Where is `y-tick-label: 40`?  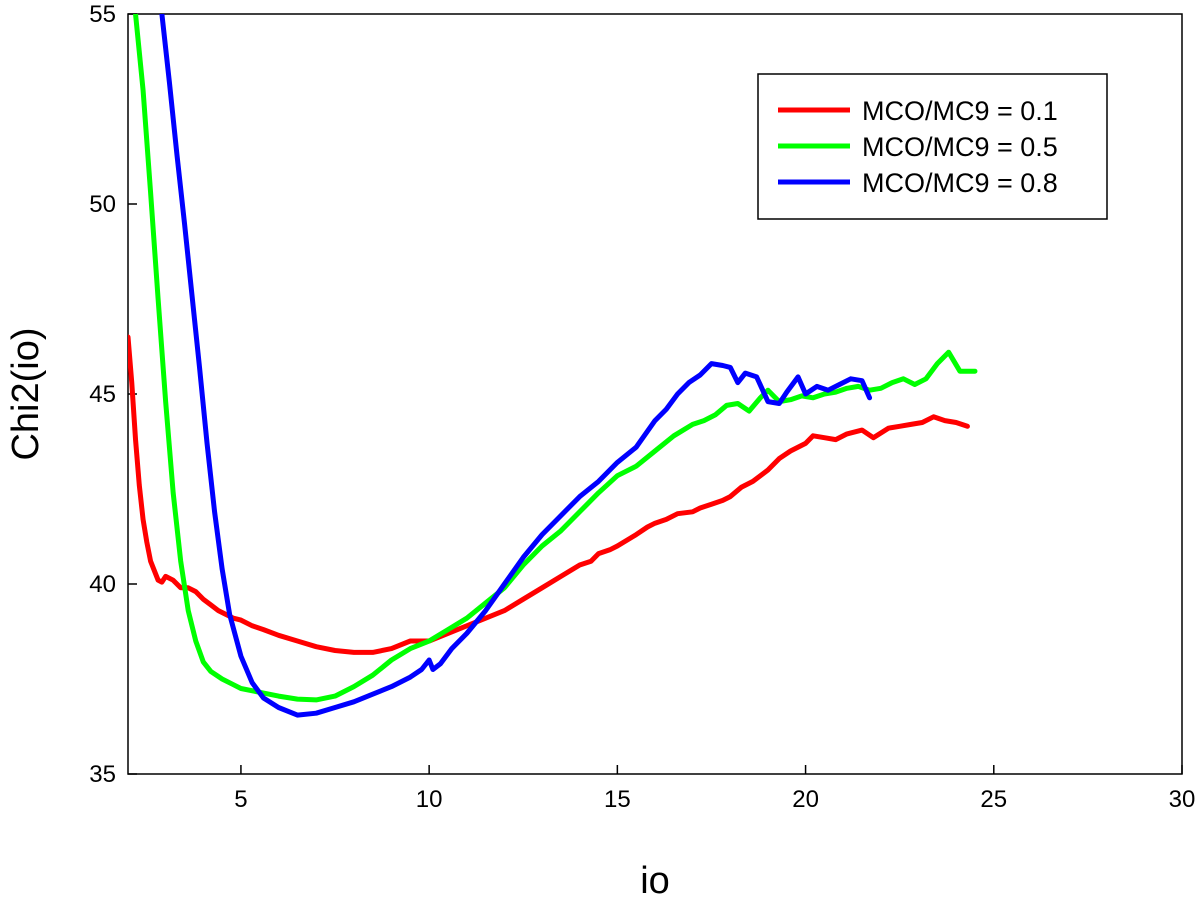
y-tick-label: 40 is located at coordinates (102, 584).